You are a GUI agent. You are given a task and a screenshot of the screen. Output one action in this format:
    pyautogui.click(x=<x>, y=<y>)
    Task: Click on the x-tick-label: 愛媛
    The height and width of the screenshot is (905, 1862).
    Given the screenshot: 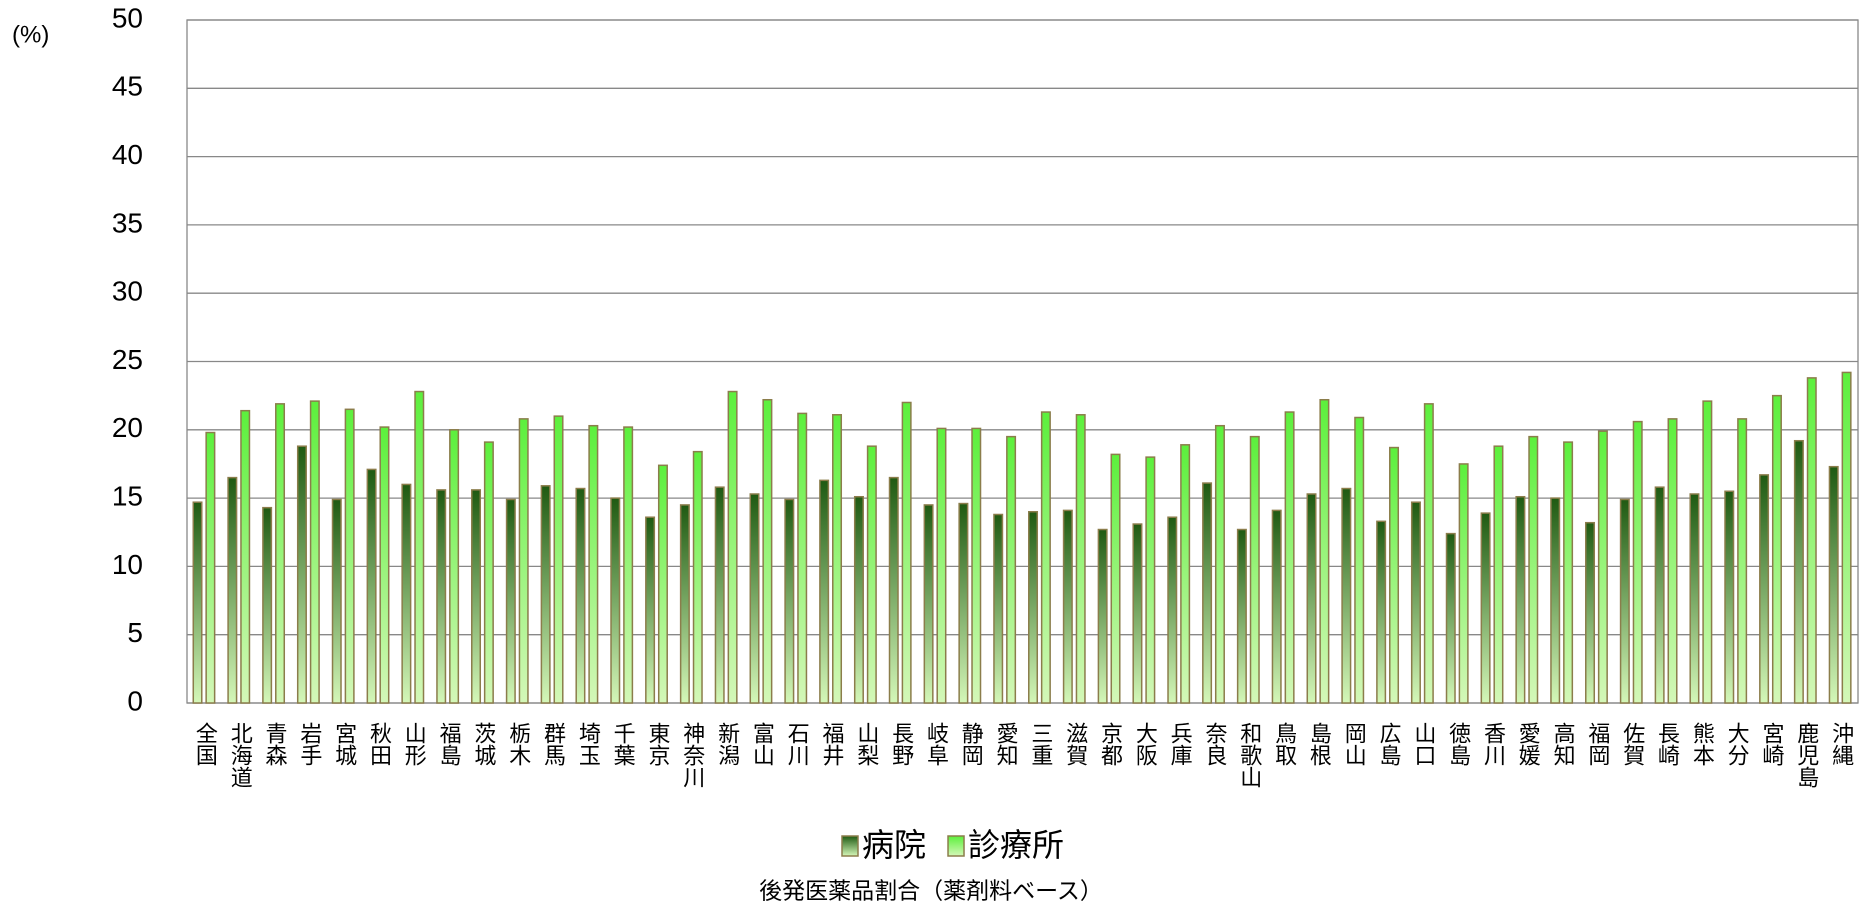 What is the action you would take?
    pyautogui.click(x=1528, y=744)
    